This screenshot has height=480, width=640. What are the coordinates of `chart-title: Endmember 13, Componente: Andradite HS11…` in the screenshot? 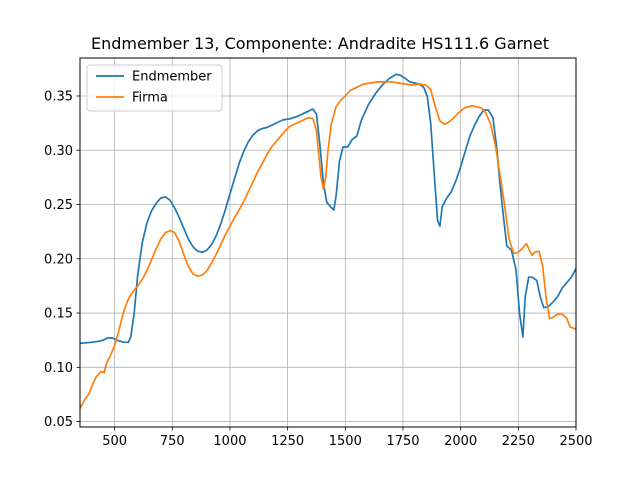 It's located at (320, 43).